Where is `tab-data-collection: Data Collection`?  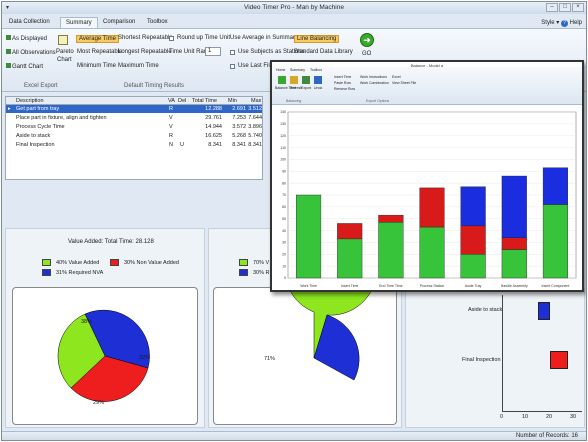
tab-data-collection: Data Collection is located at coordinates (29, 22).